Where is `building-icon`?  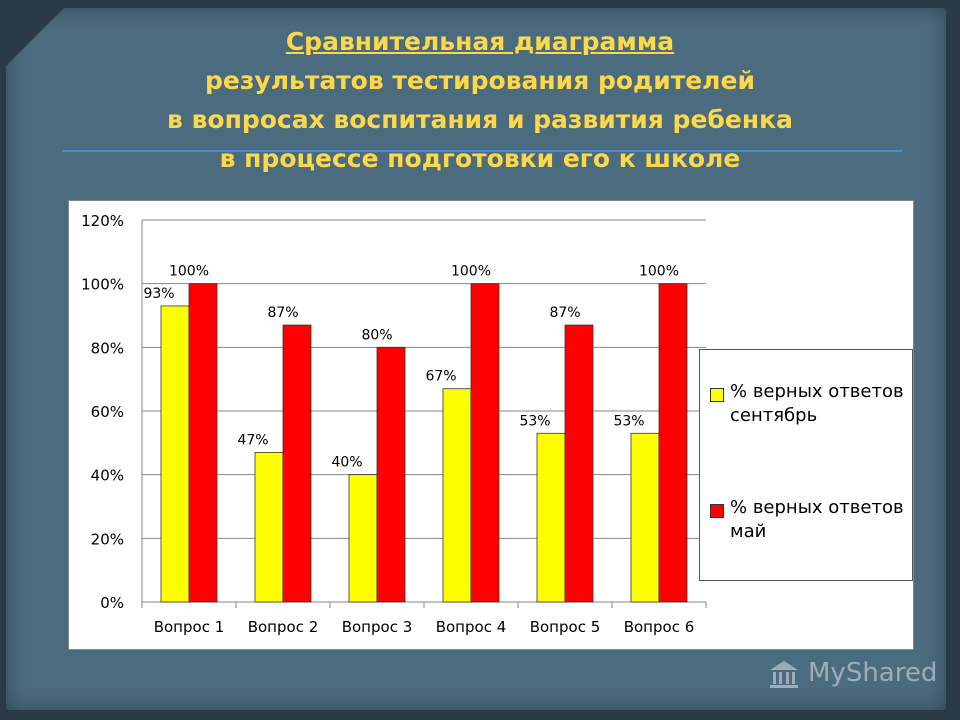
building-icon is located at coordinates (784, 674).